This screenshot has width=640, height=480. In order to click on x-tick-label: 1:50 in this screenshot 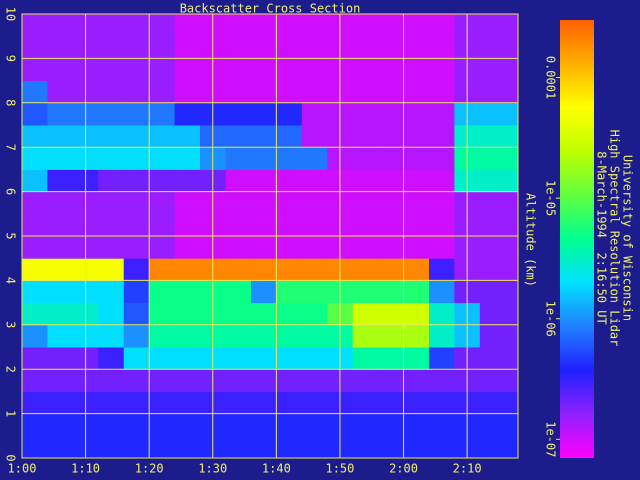, I will do `click(339, 469)`.